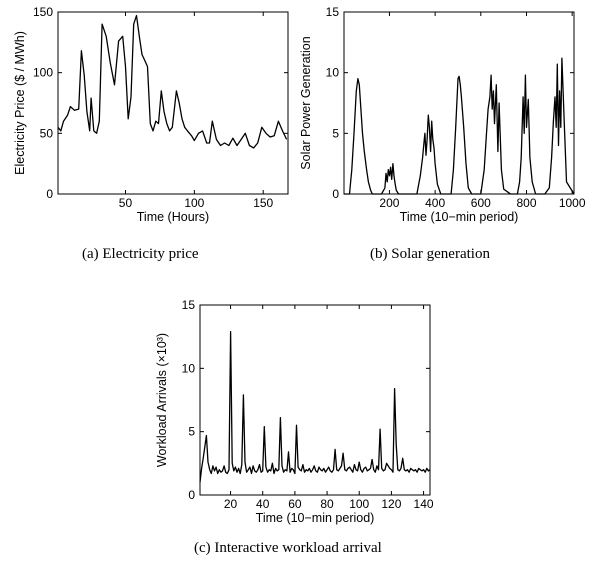 Image resolution: width=600 pixels, height=567 pixels. Describe the element at coordinates (295, 504) in the screenshot. I see `x-tick-label: 60` at that location.